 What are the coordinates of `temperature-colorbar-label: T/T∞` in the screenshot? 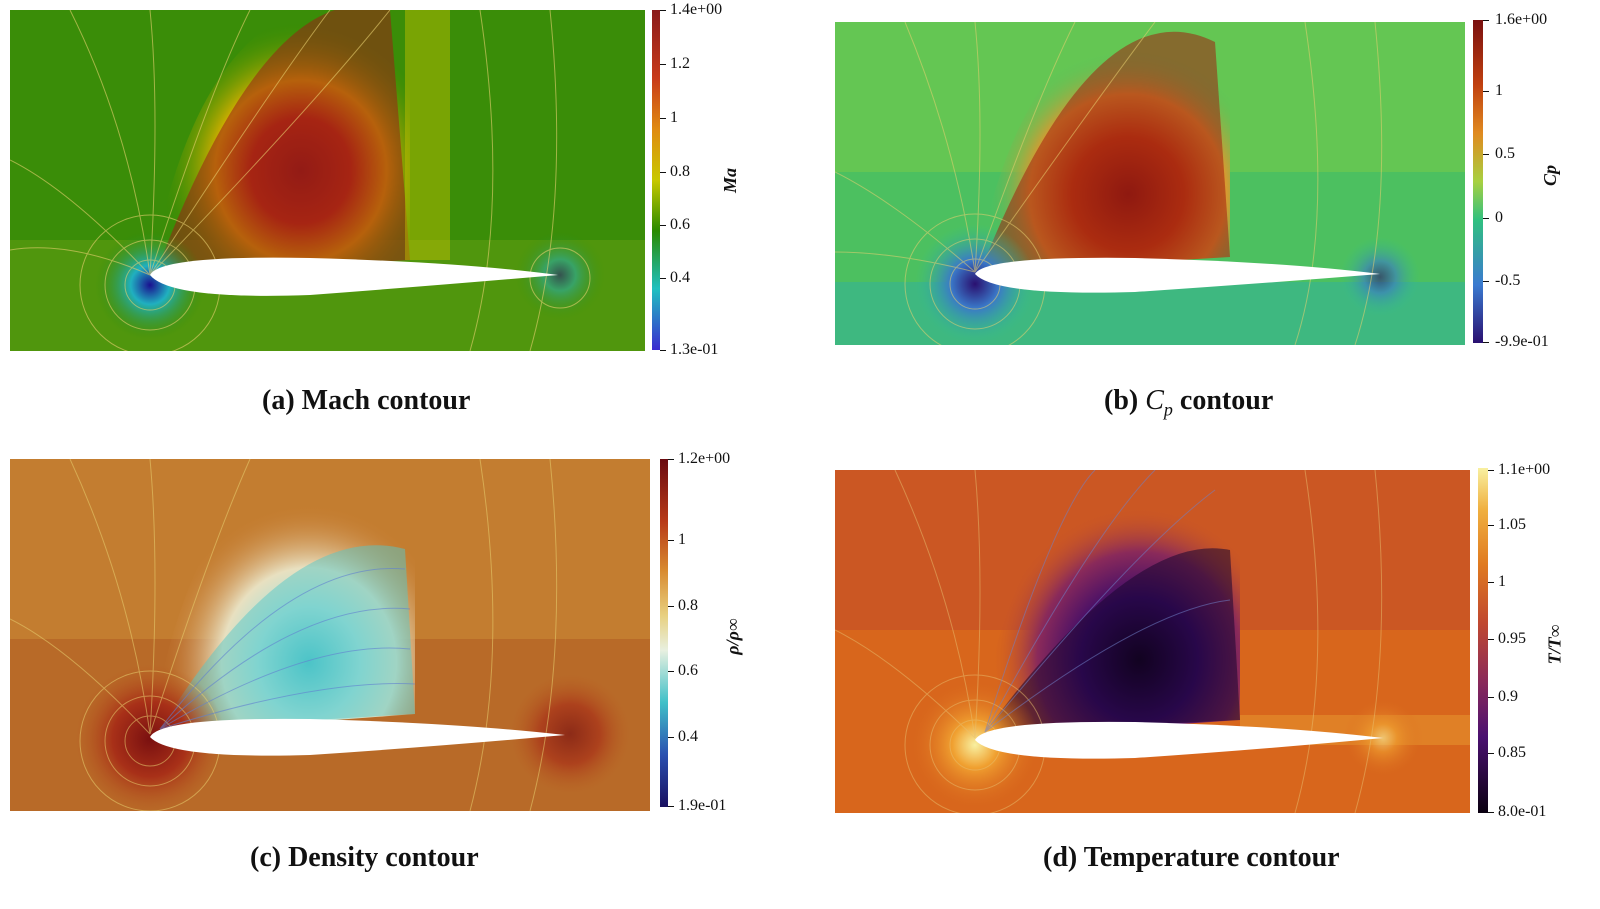 It's located at (1554, 644).